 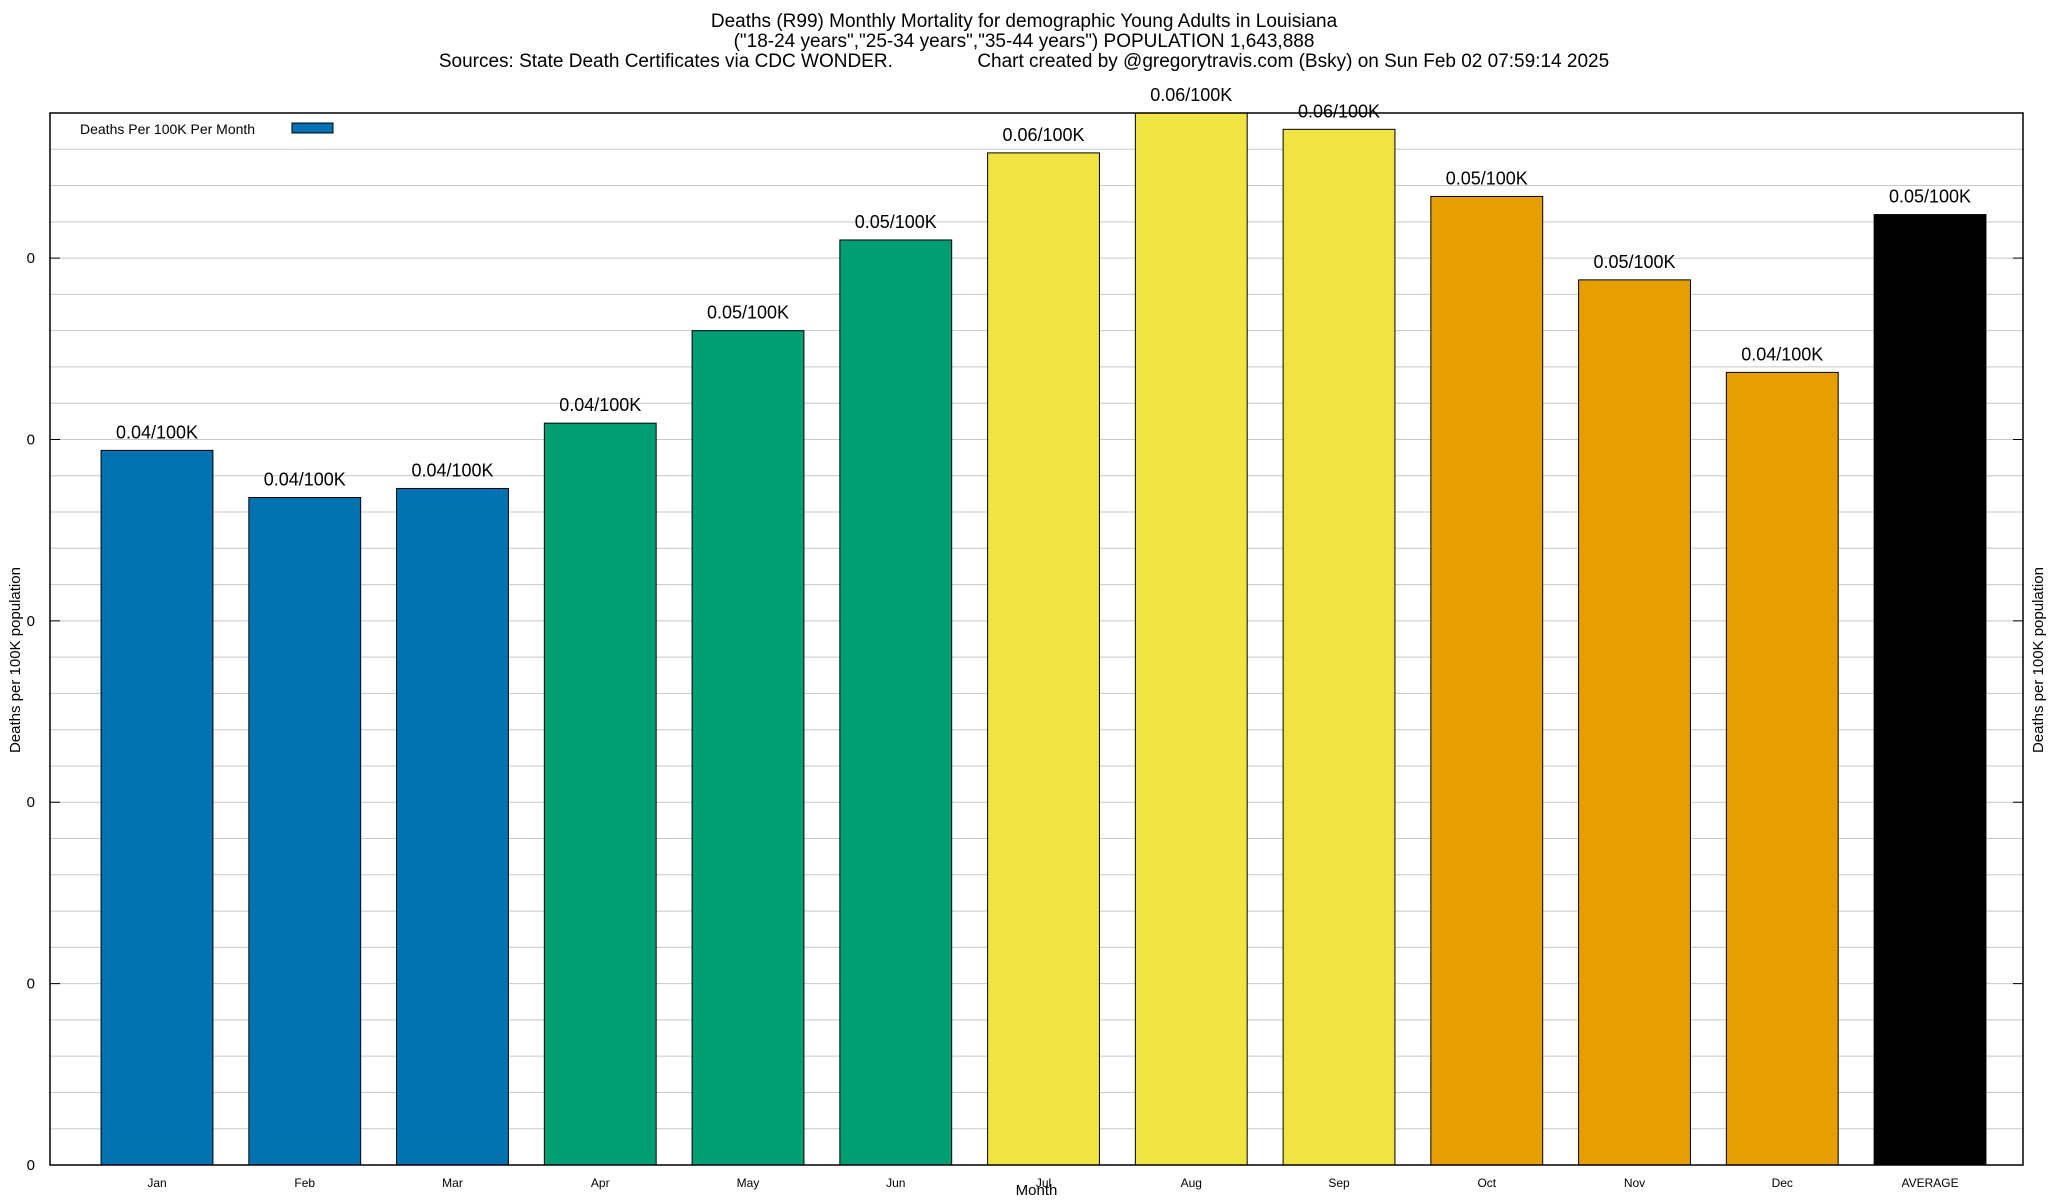 I want to click on bar-nov, so click(x=1634, y=722).